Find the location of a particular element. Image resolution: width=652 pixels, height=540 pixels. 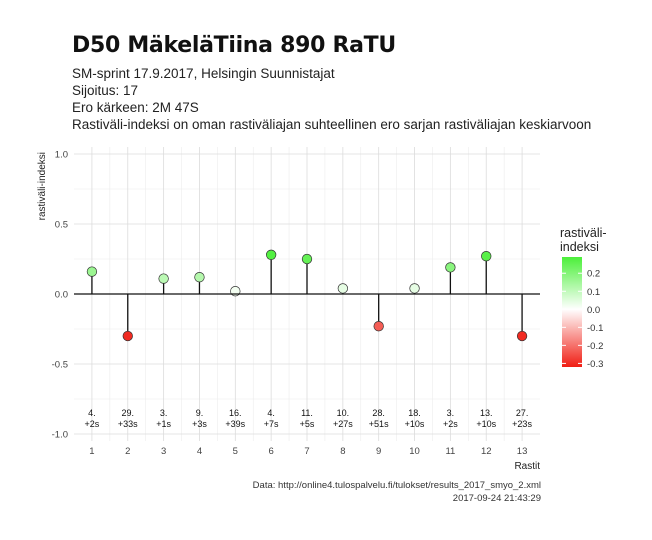

caption-timestamp: 2017-09-24 21:43:29 is located at coordinates (496, 498).